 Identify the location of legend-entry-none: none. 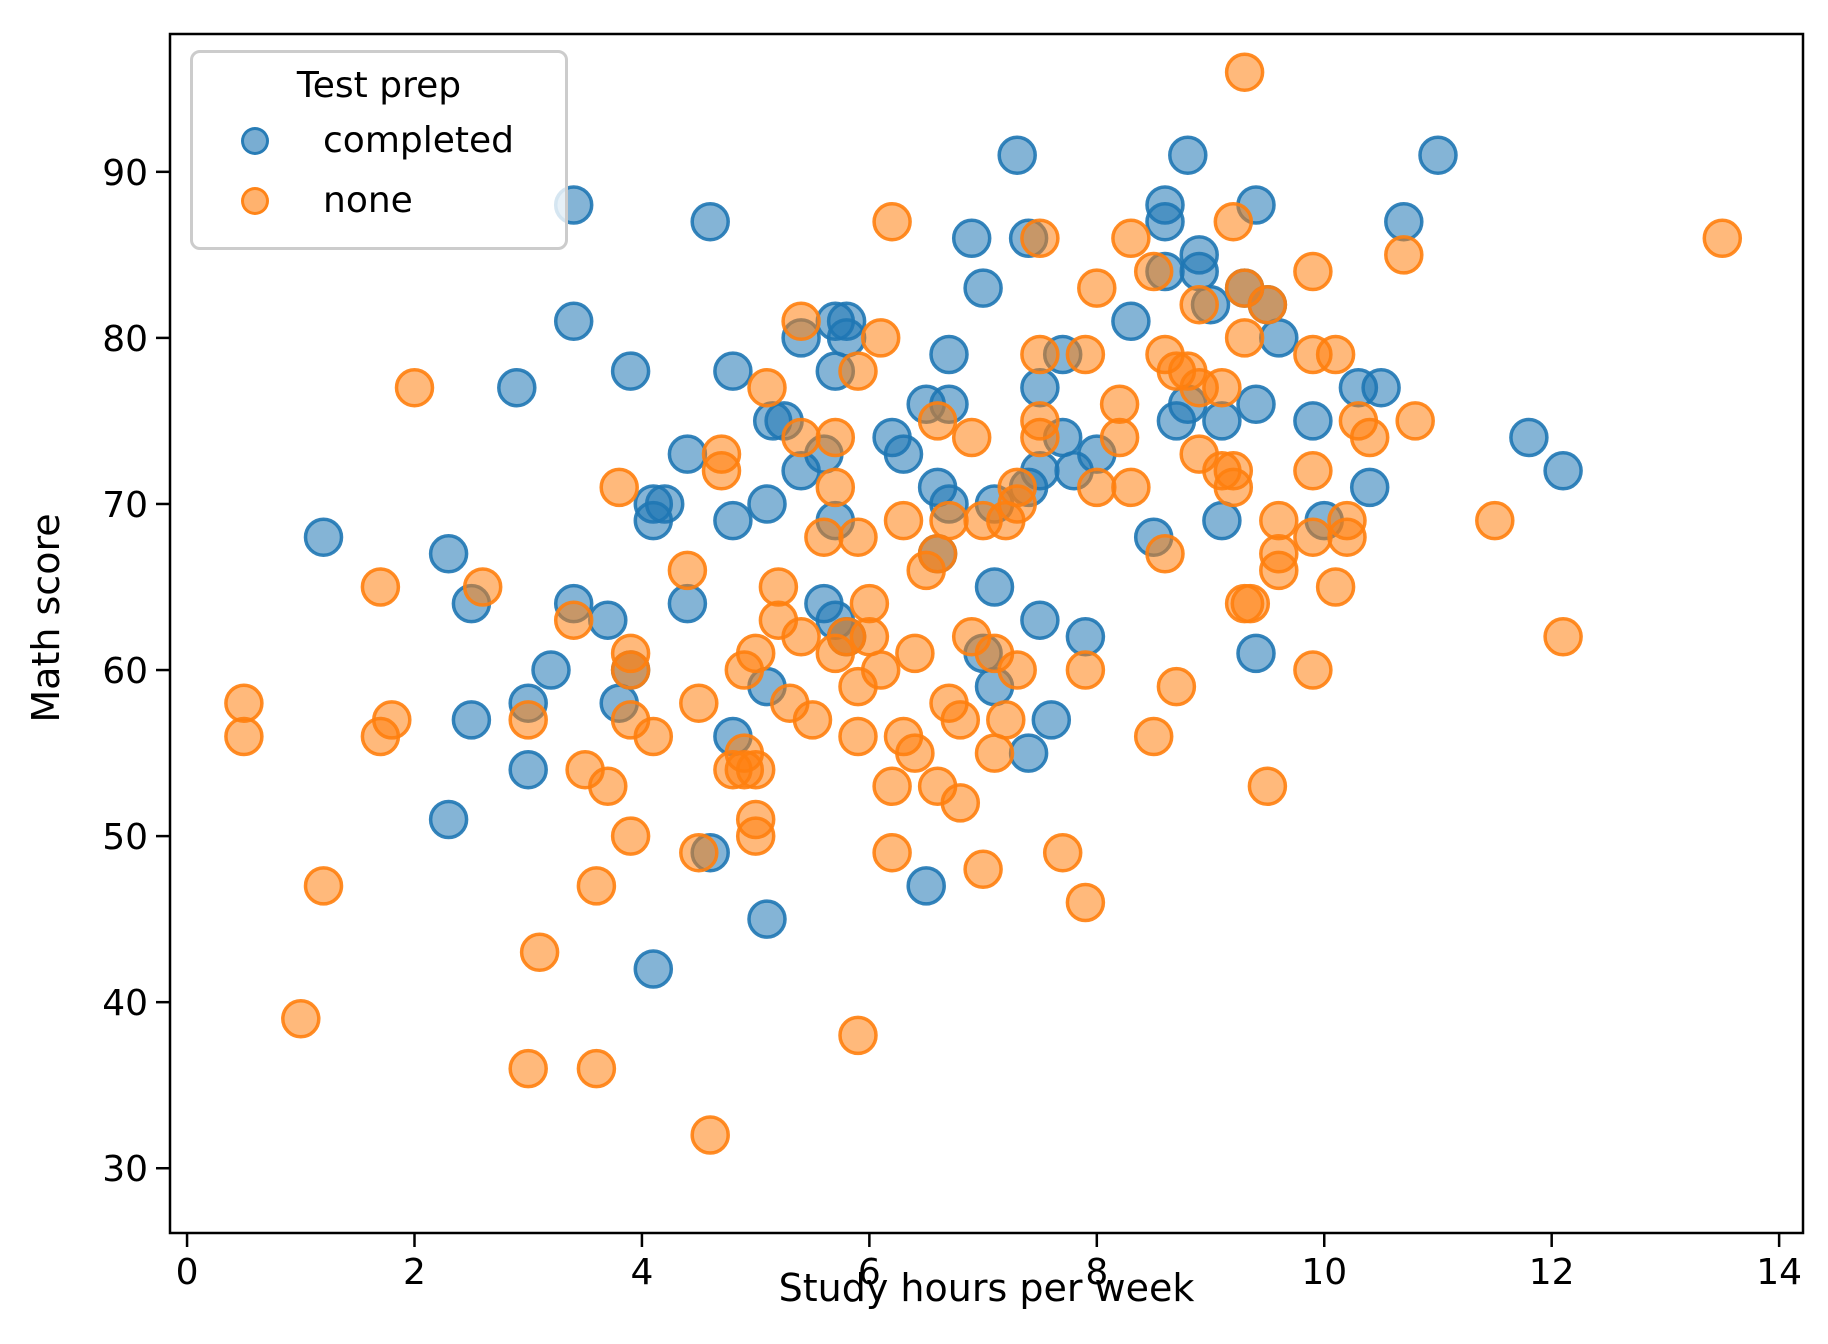
(327, 201).